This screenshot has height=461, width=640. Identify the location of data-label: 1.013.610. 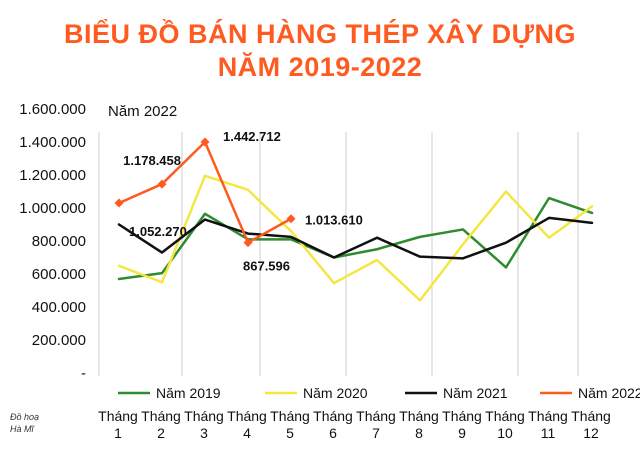
(334, 220).